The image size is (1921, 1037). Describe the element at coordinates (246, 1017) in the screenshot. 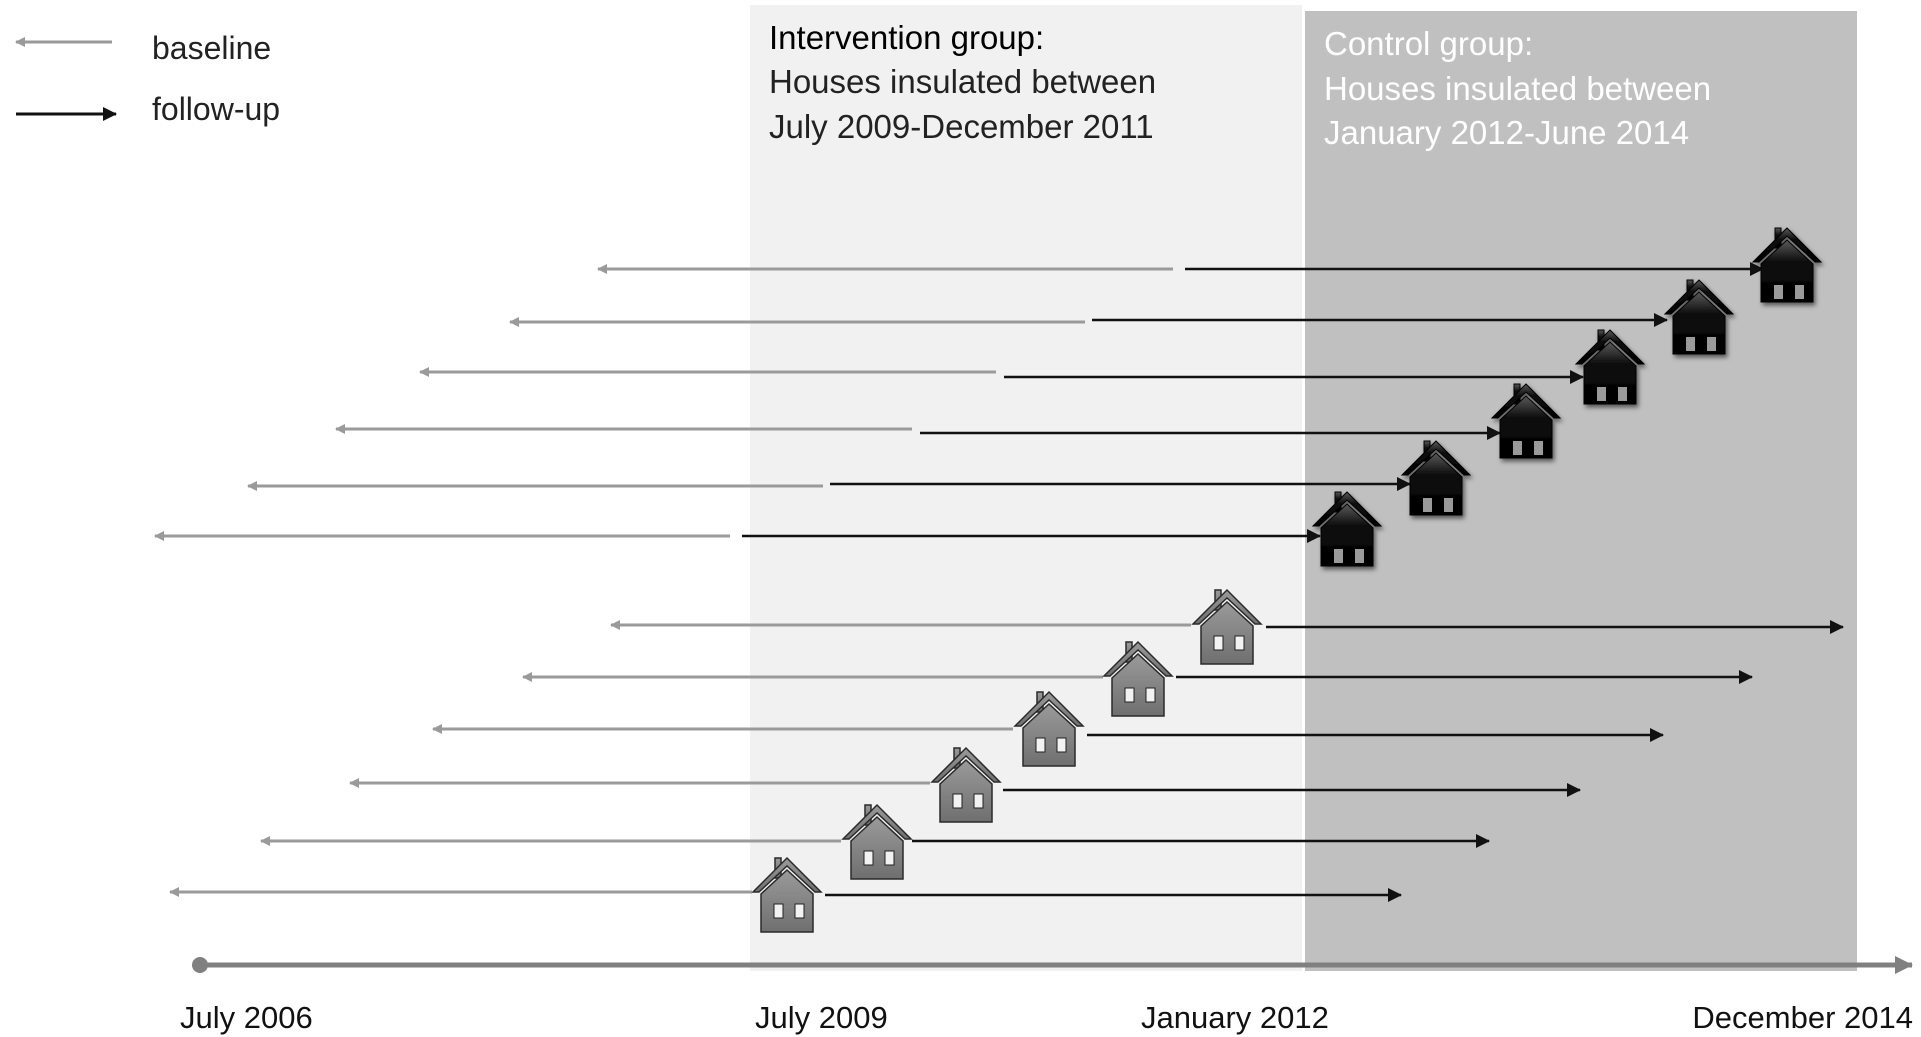

I see `timeline-label-july-2006: July 2006` at that location.